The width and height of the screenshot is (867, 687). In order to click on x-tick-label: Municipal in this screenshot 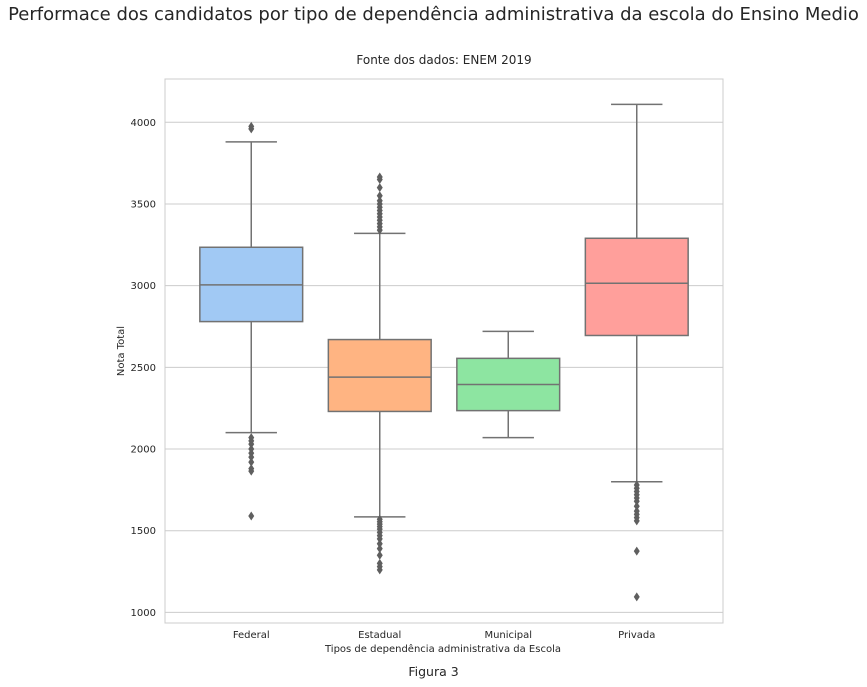, I will do `click(508, 635)`.